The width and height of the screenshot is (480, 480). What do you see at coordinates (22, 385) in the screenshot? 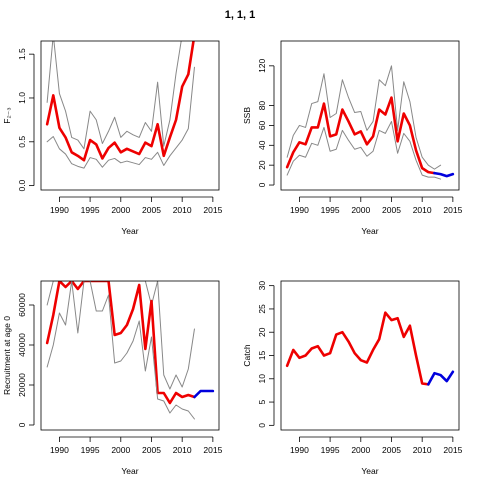
I see `y-tick-label: 20000` at bounding box center [22, 385].